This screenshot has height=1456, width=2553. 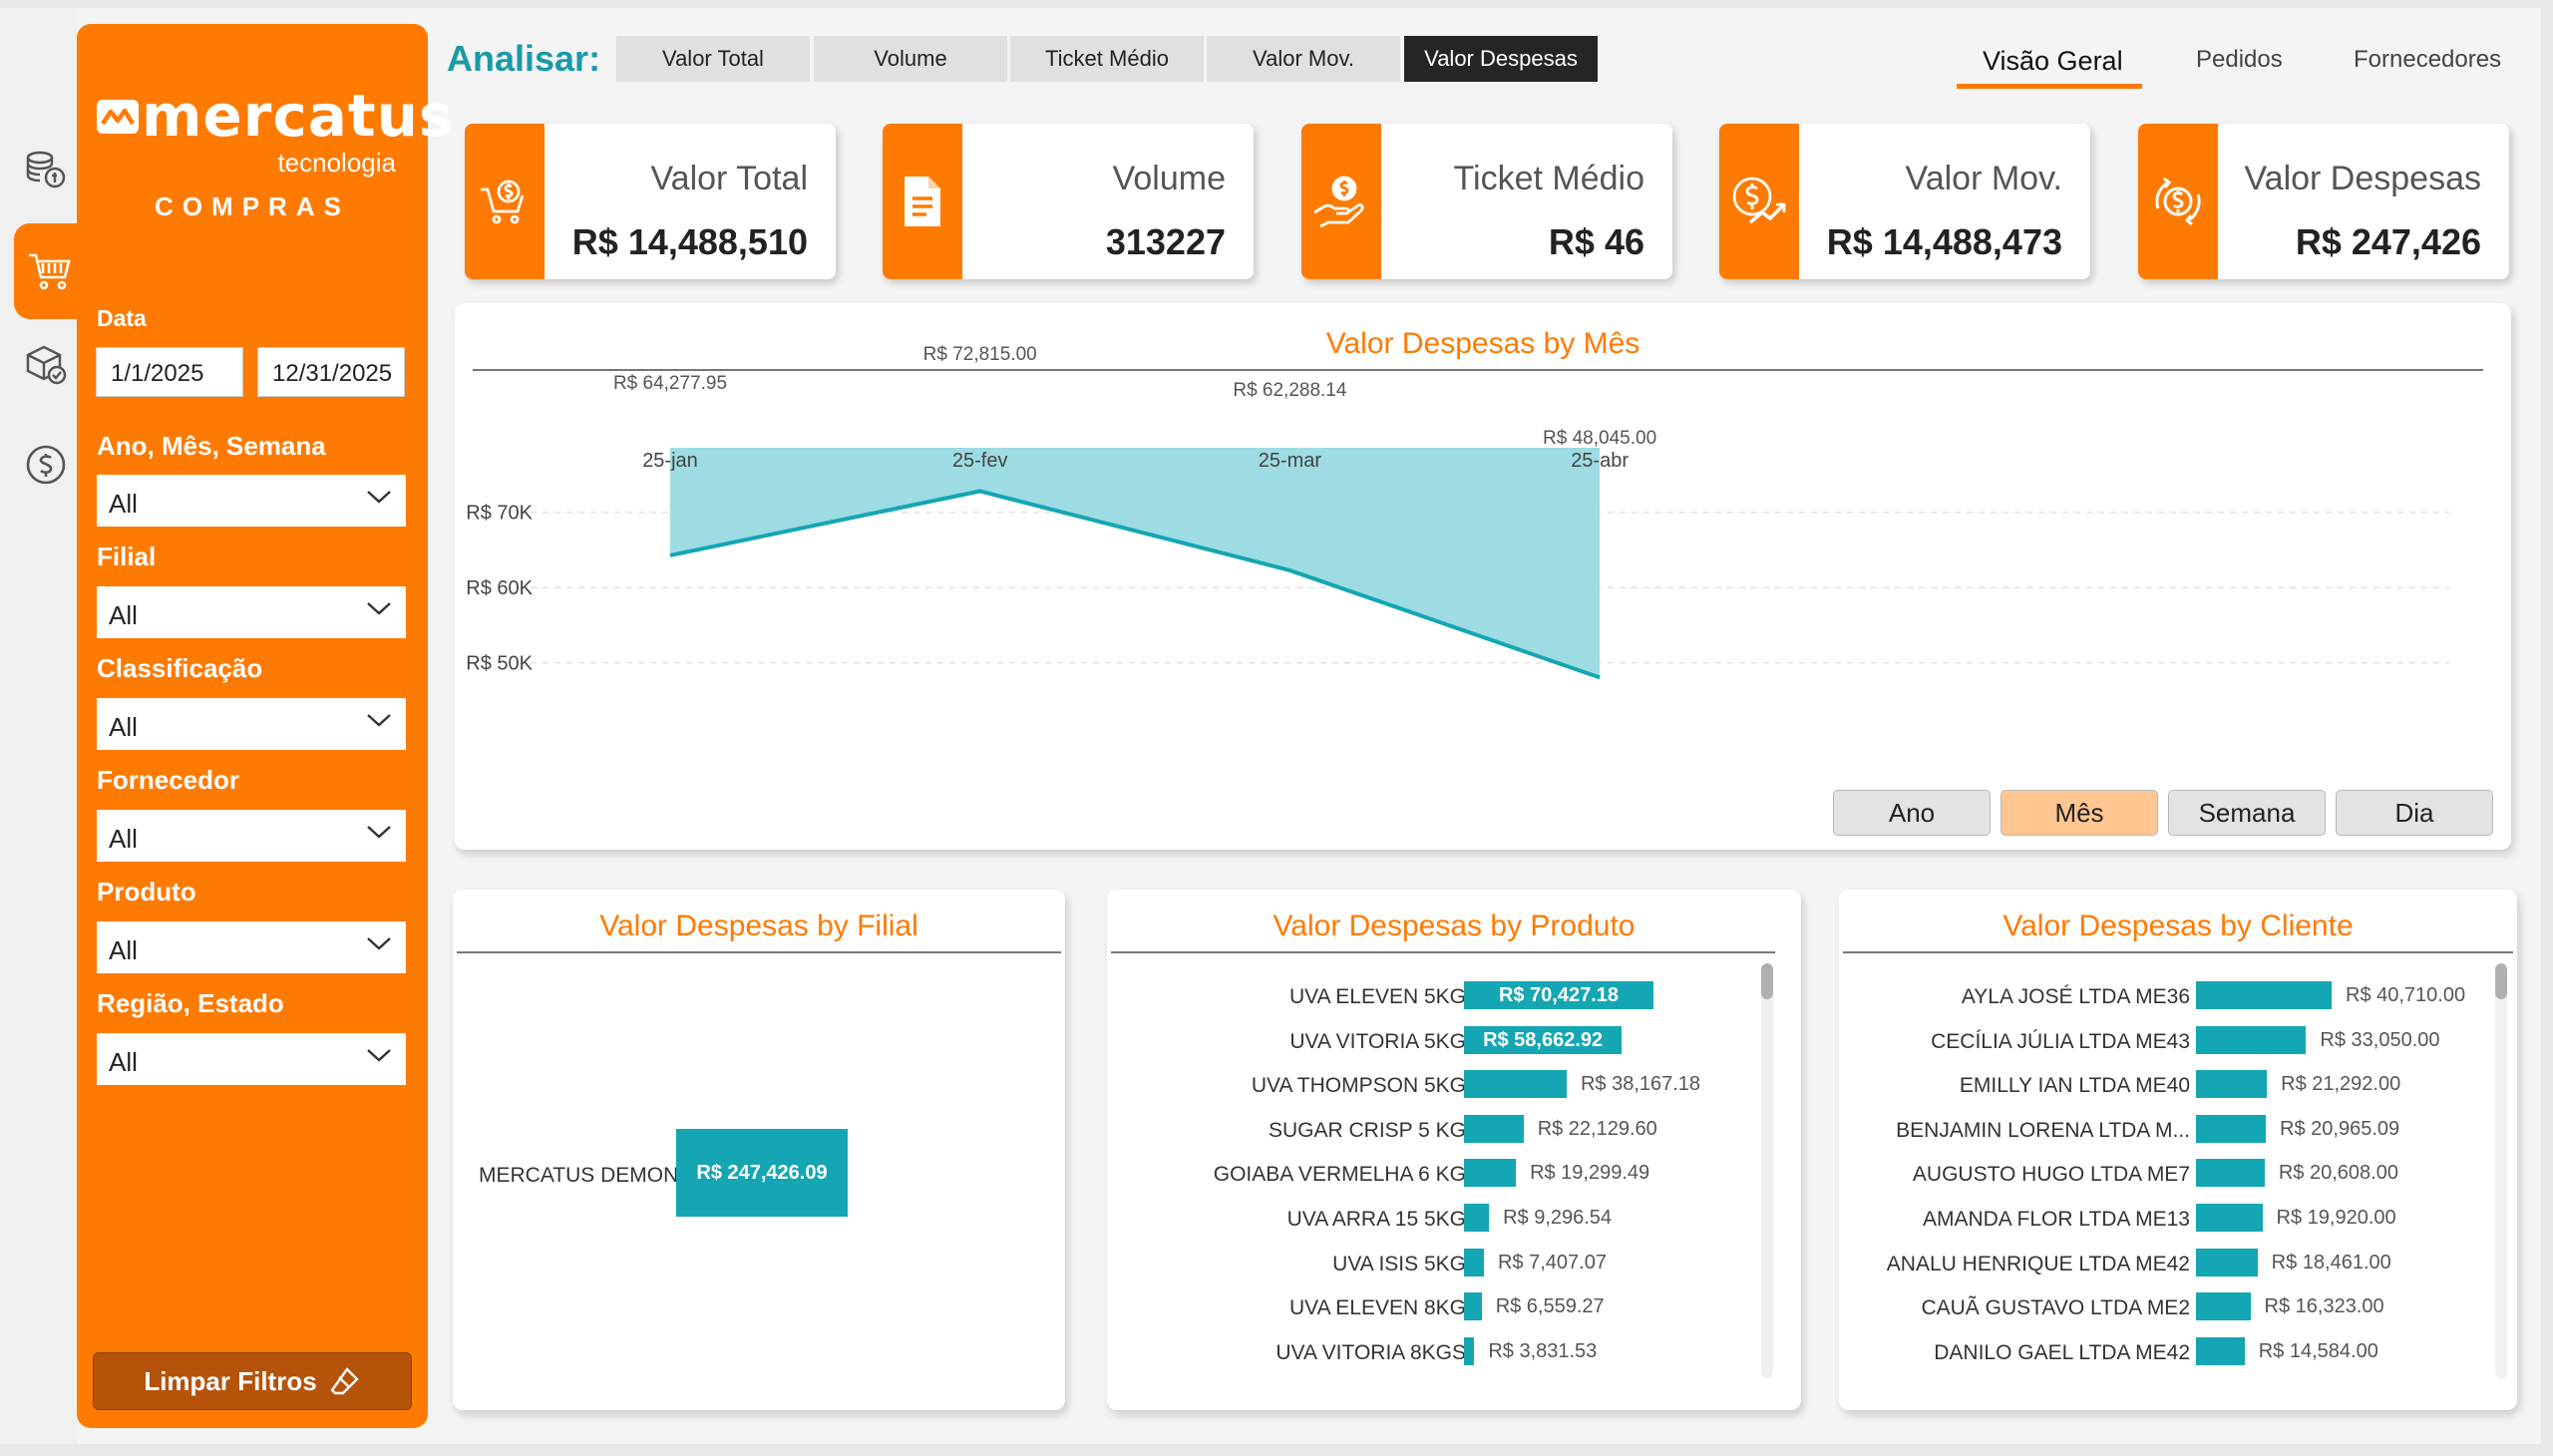 What do you see at coordinates (170, 372) in the screenshot?
I see `date-start-input: 1/1/2025` at bounding box center [170, 372].